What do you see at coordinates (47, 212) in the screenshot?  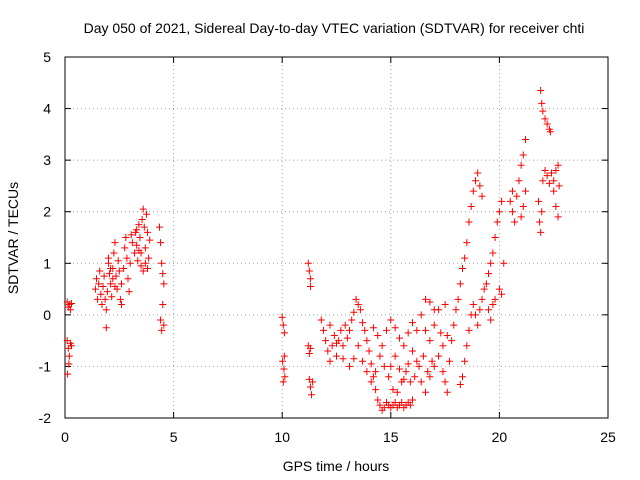 I see `y-tick-label: 2` at bounding box center [47, 212].